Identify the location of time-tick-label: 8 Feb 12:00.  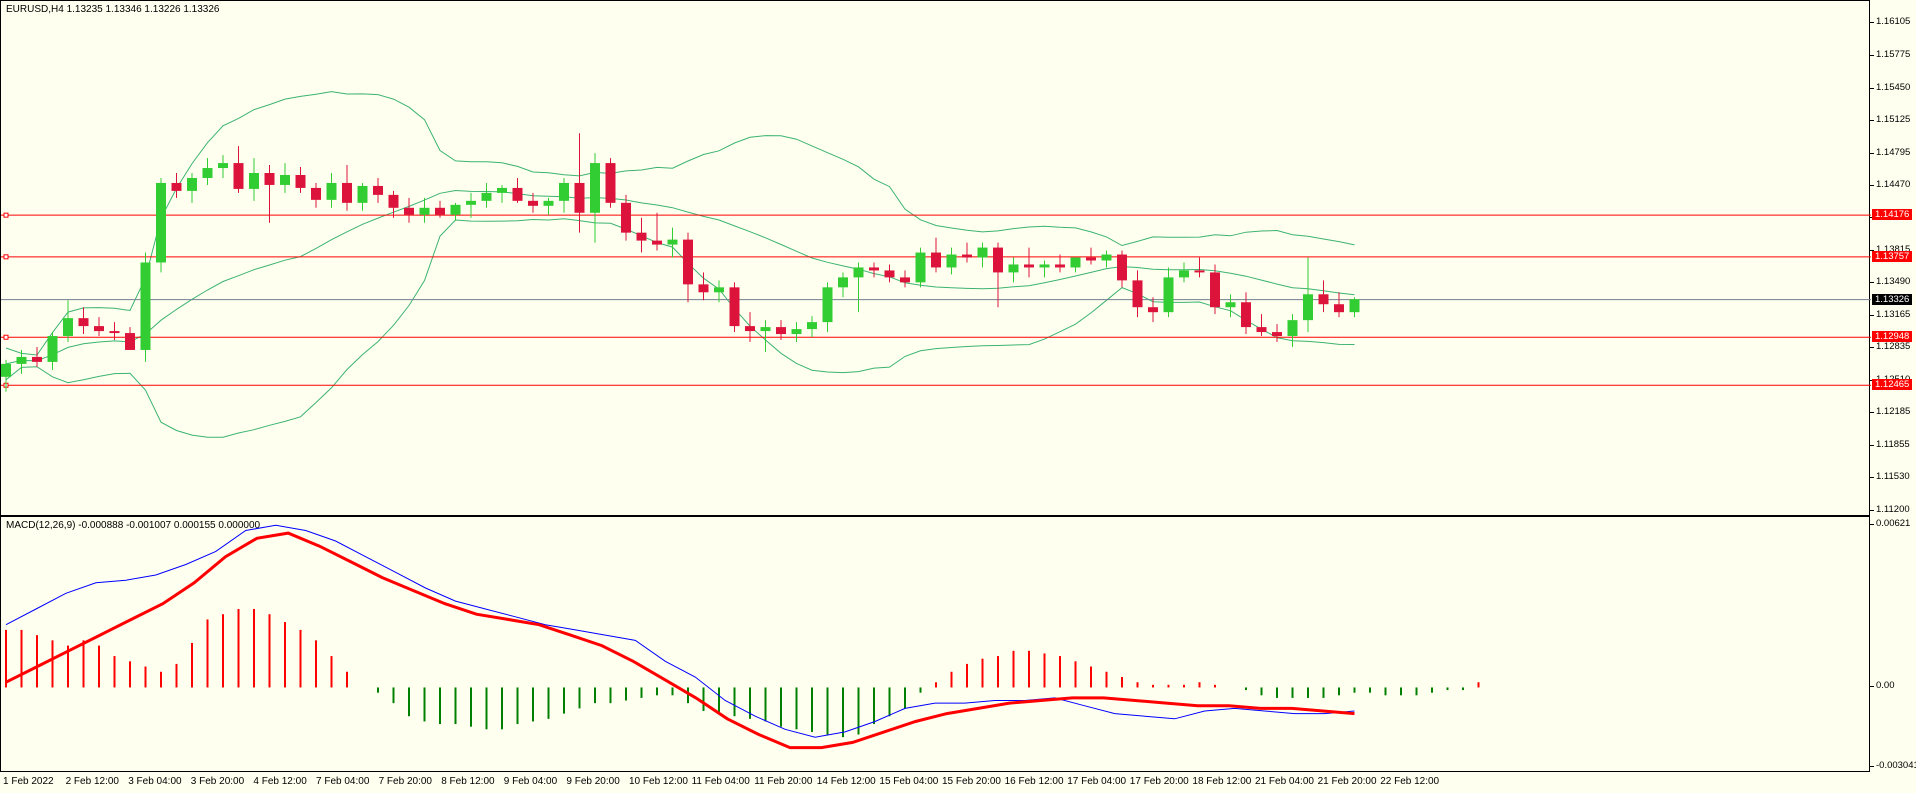
(468, 781).